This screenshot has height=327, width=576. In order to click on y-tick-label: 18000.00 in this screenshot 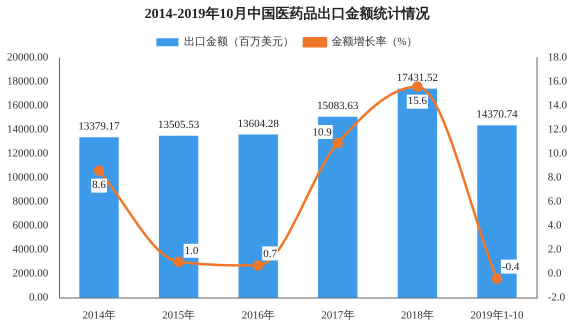, I will do `click(28, 82)`.